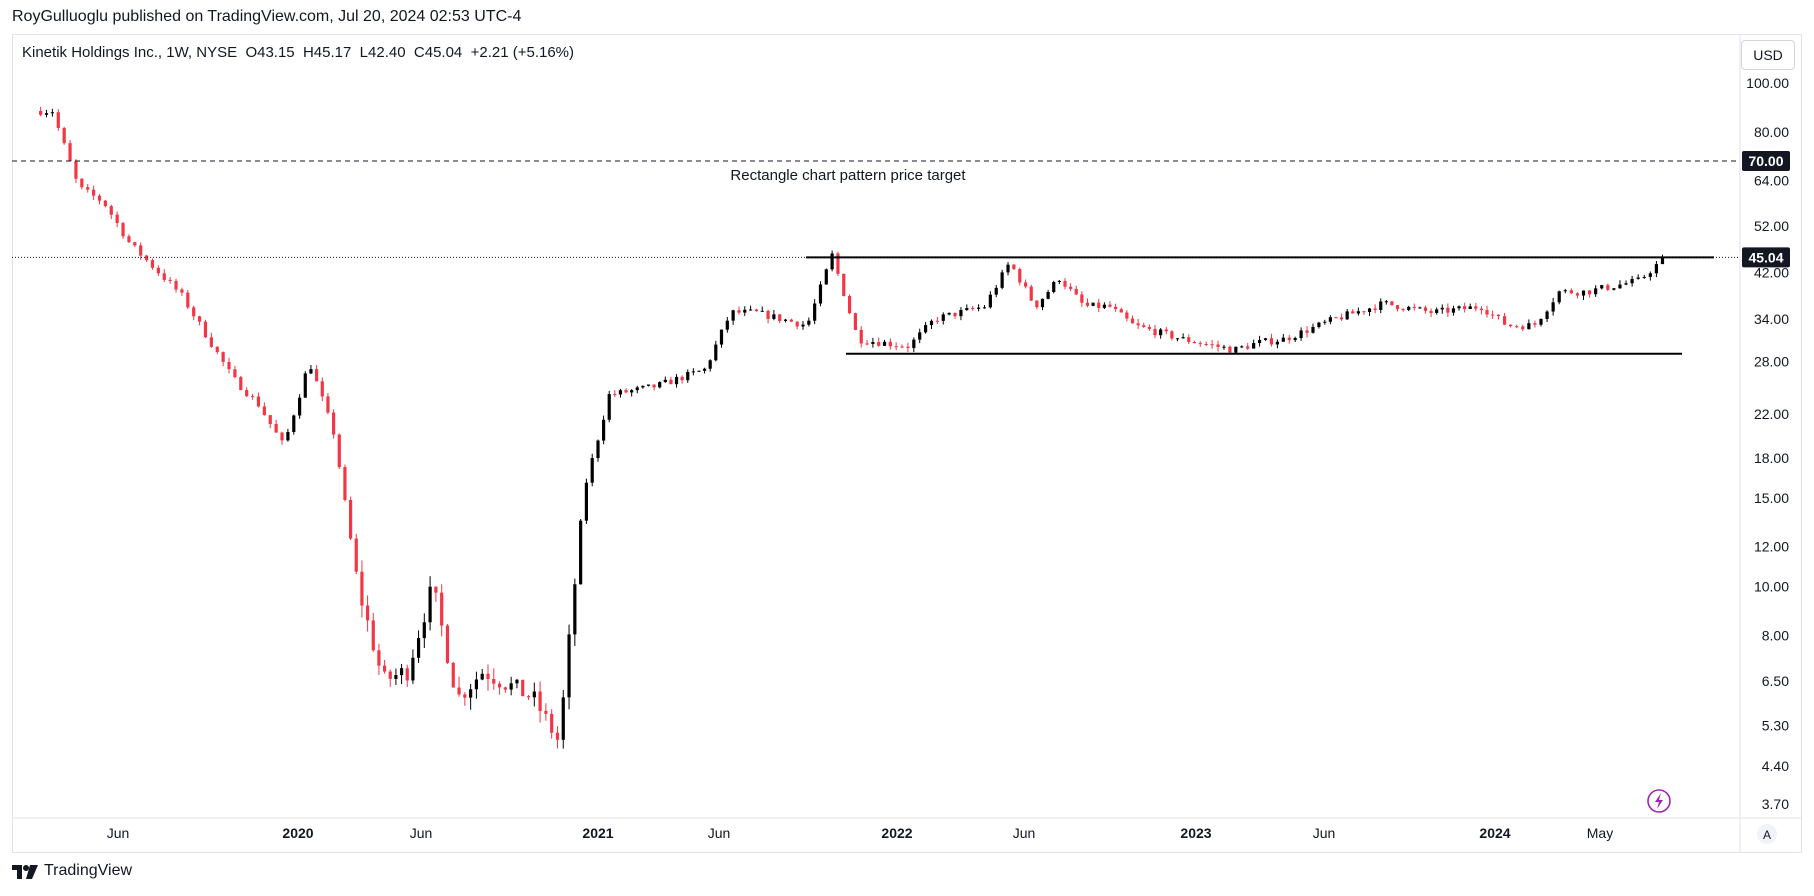 Image resolution: width=1814 pixels, height=896 pixels. What do you see at coordinates (1659, 801) in the screenshot?
I see `lightning-icon` at bounding box center [1659, 801].